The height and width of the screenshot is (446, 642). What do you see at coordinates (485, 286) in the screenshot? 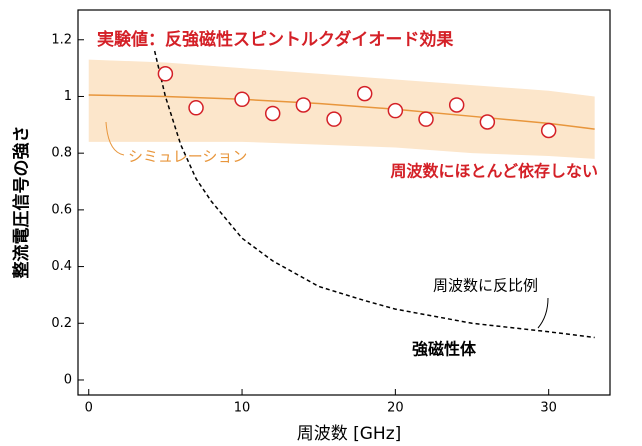
I see `annotation: 周波数に反比例` at bounding box center [485, 286].